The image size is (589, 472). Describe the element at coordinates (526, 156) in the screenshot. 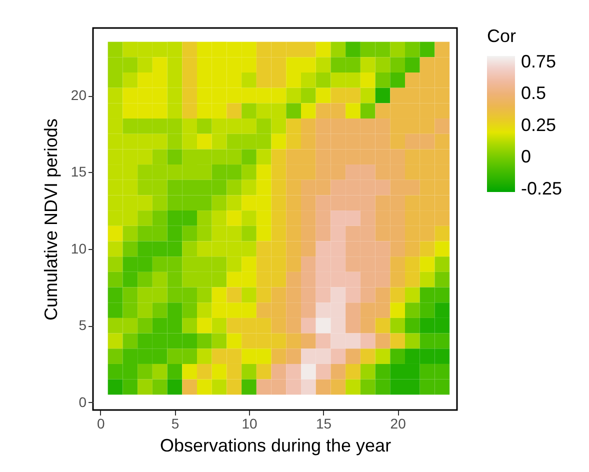

I see `color-bar-label: 0` at that location.